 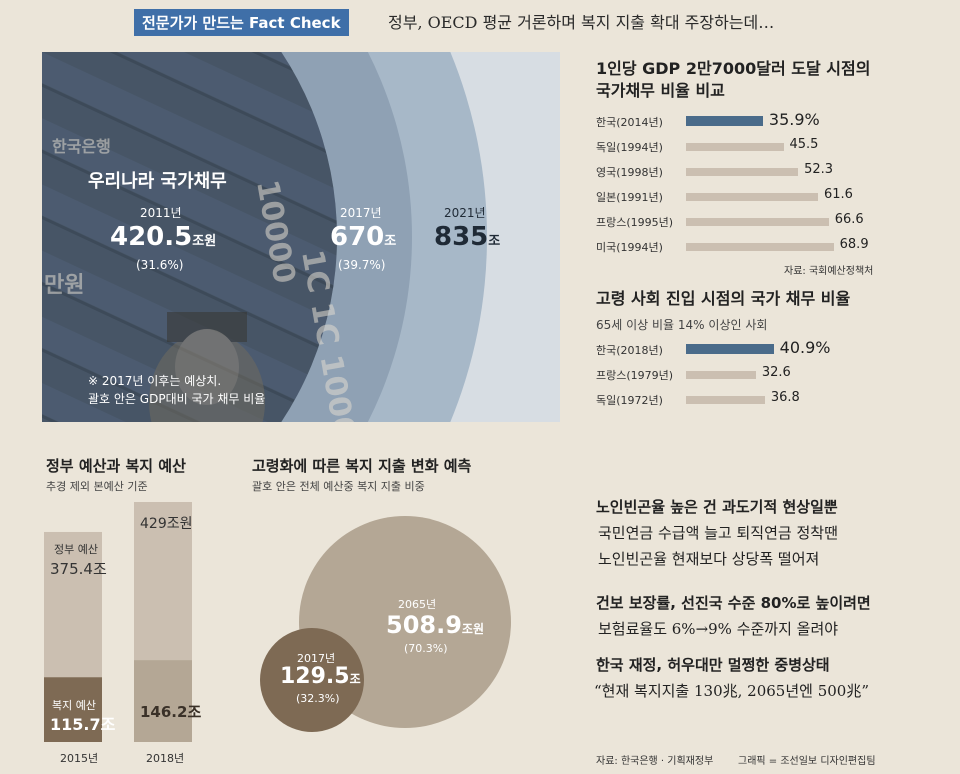 I want to click on debt-note-2: 괄호 안은 GDP대비 국가 채무 비율, so click(x=177, y=399).